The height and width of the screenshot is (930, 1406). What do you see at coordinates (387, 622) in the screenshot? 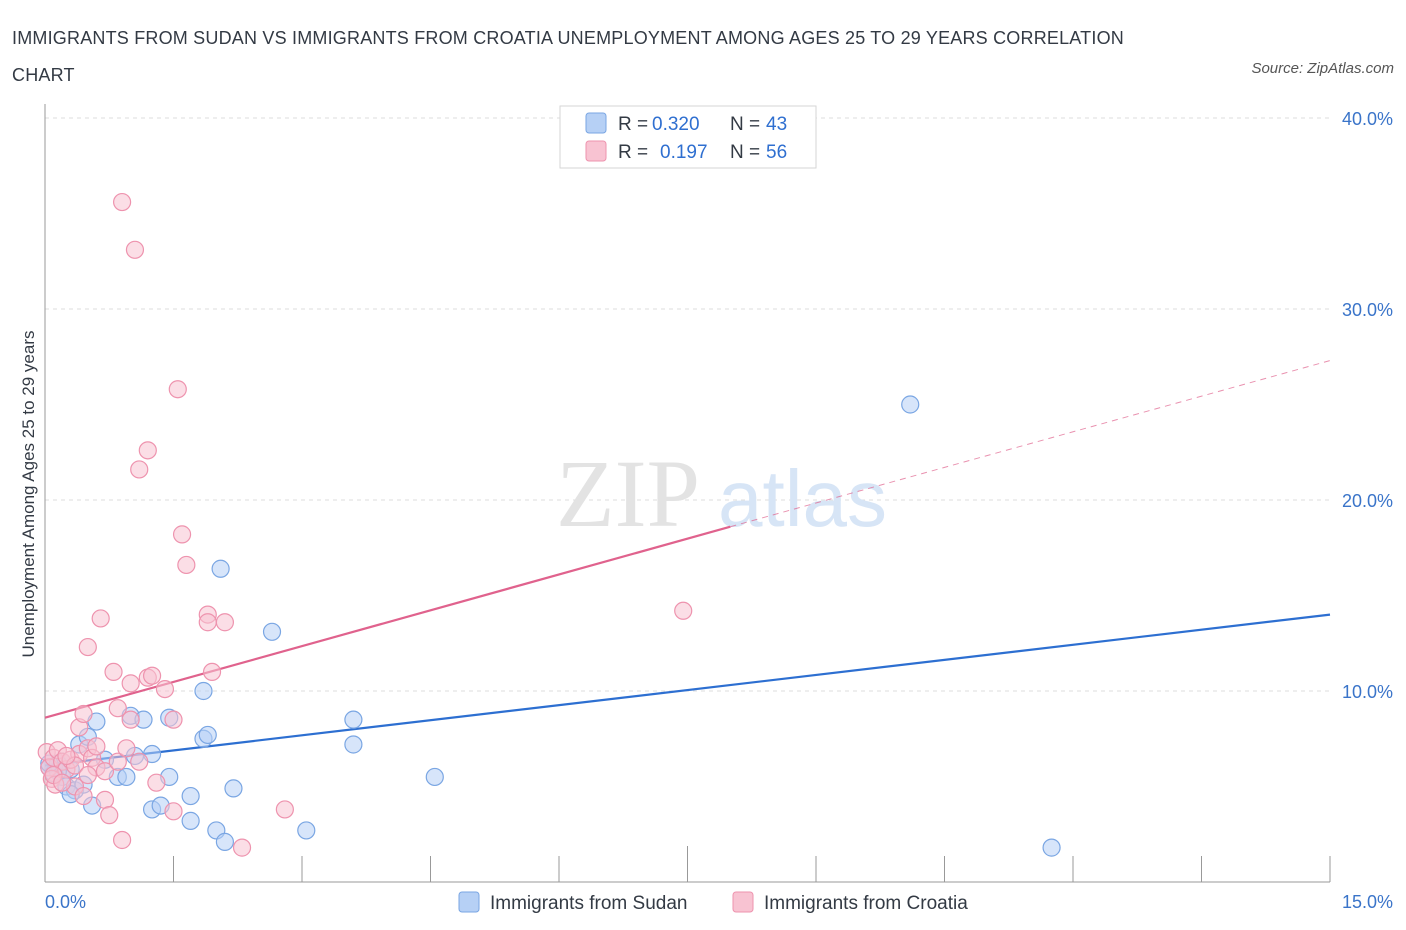
I see `trendline-croatia` at bounding box center [387, 622].